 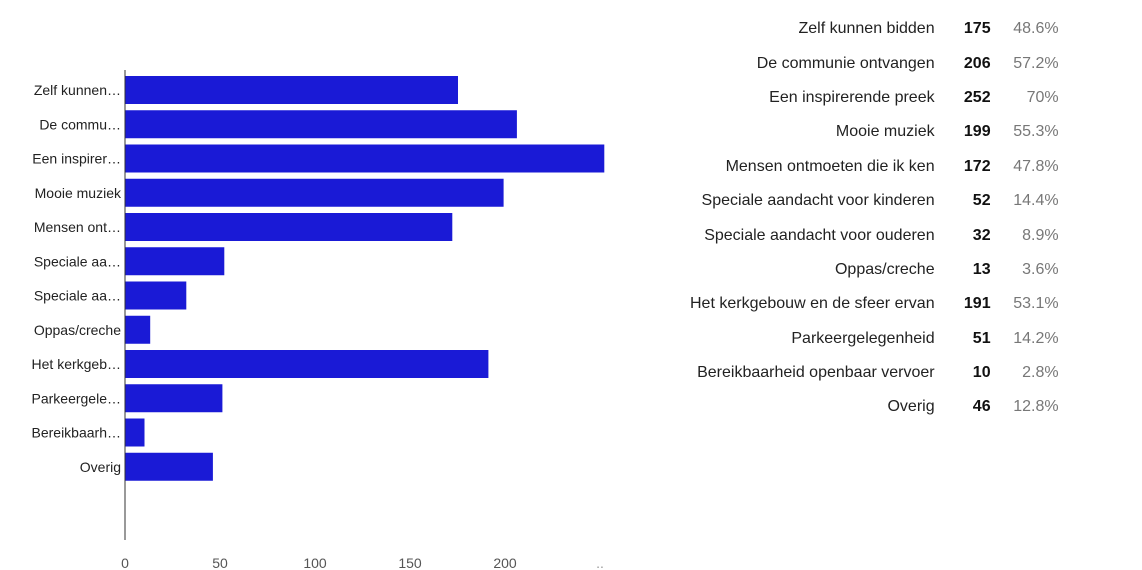 What do you see at coordinates (818, 201) in the screenshot?
I see `summary-label: Speciale aandacht voor kinderen` at bounding box center [818, 201].